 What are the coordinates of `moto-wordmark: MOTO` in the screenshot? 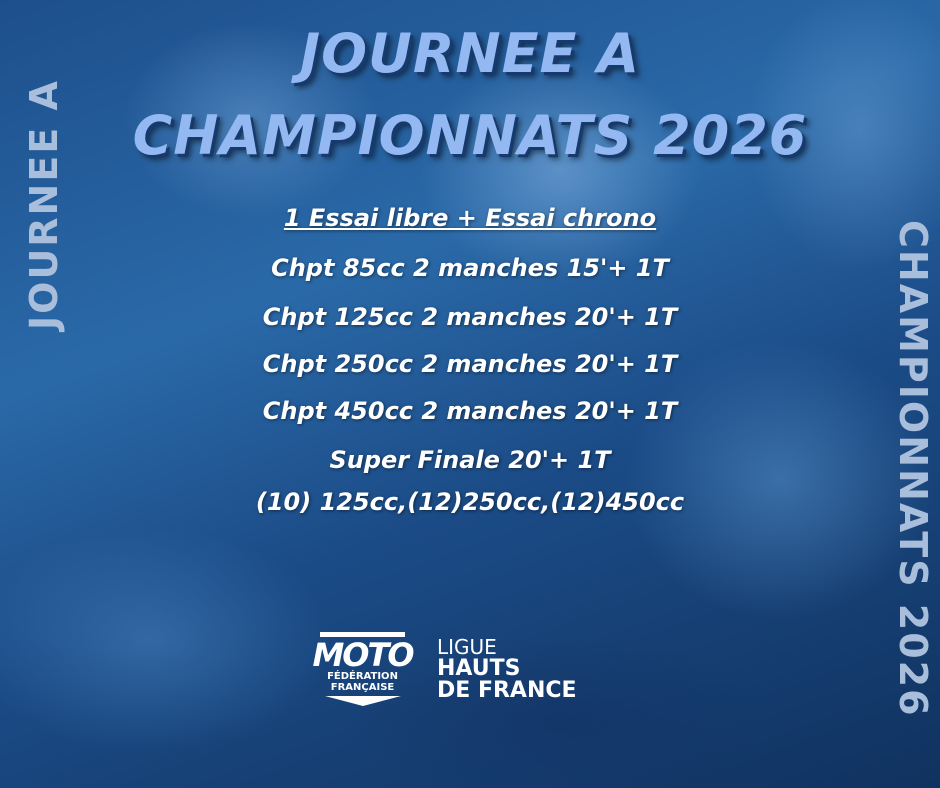 It's located at (363, 655).